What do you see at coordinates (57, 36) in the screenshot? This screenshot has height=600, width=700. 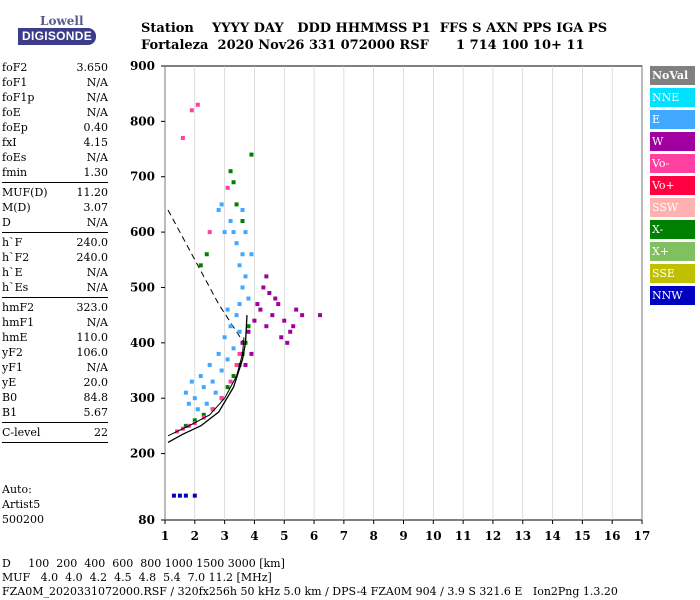 I see `logo-digisonde-text: DIGISONDE` at bounding box center [57, 36].